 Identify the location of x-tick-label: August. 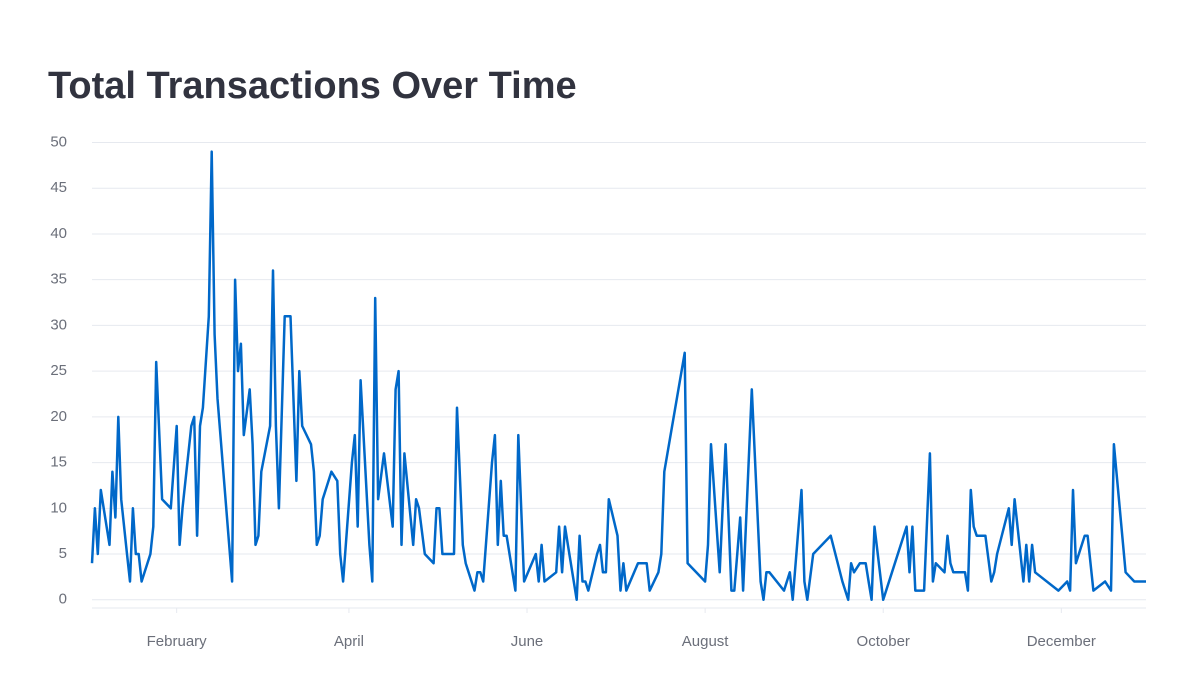
(706, 641).